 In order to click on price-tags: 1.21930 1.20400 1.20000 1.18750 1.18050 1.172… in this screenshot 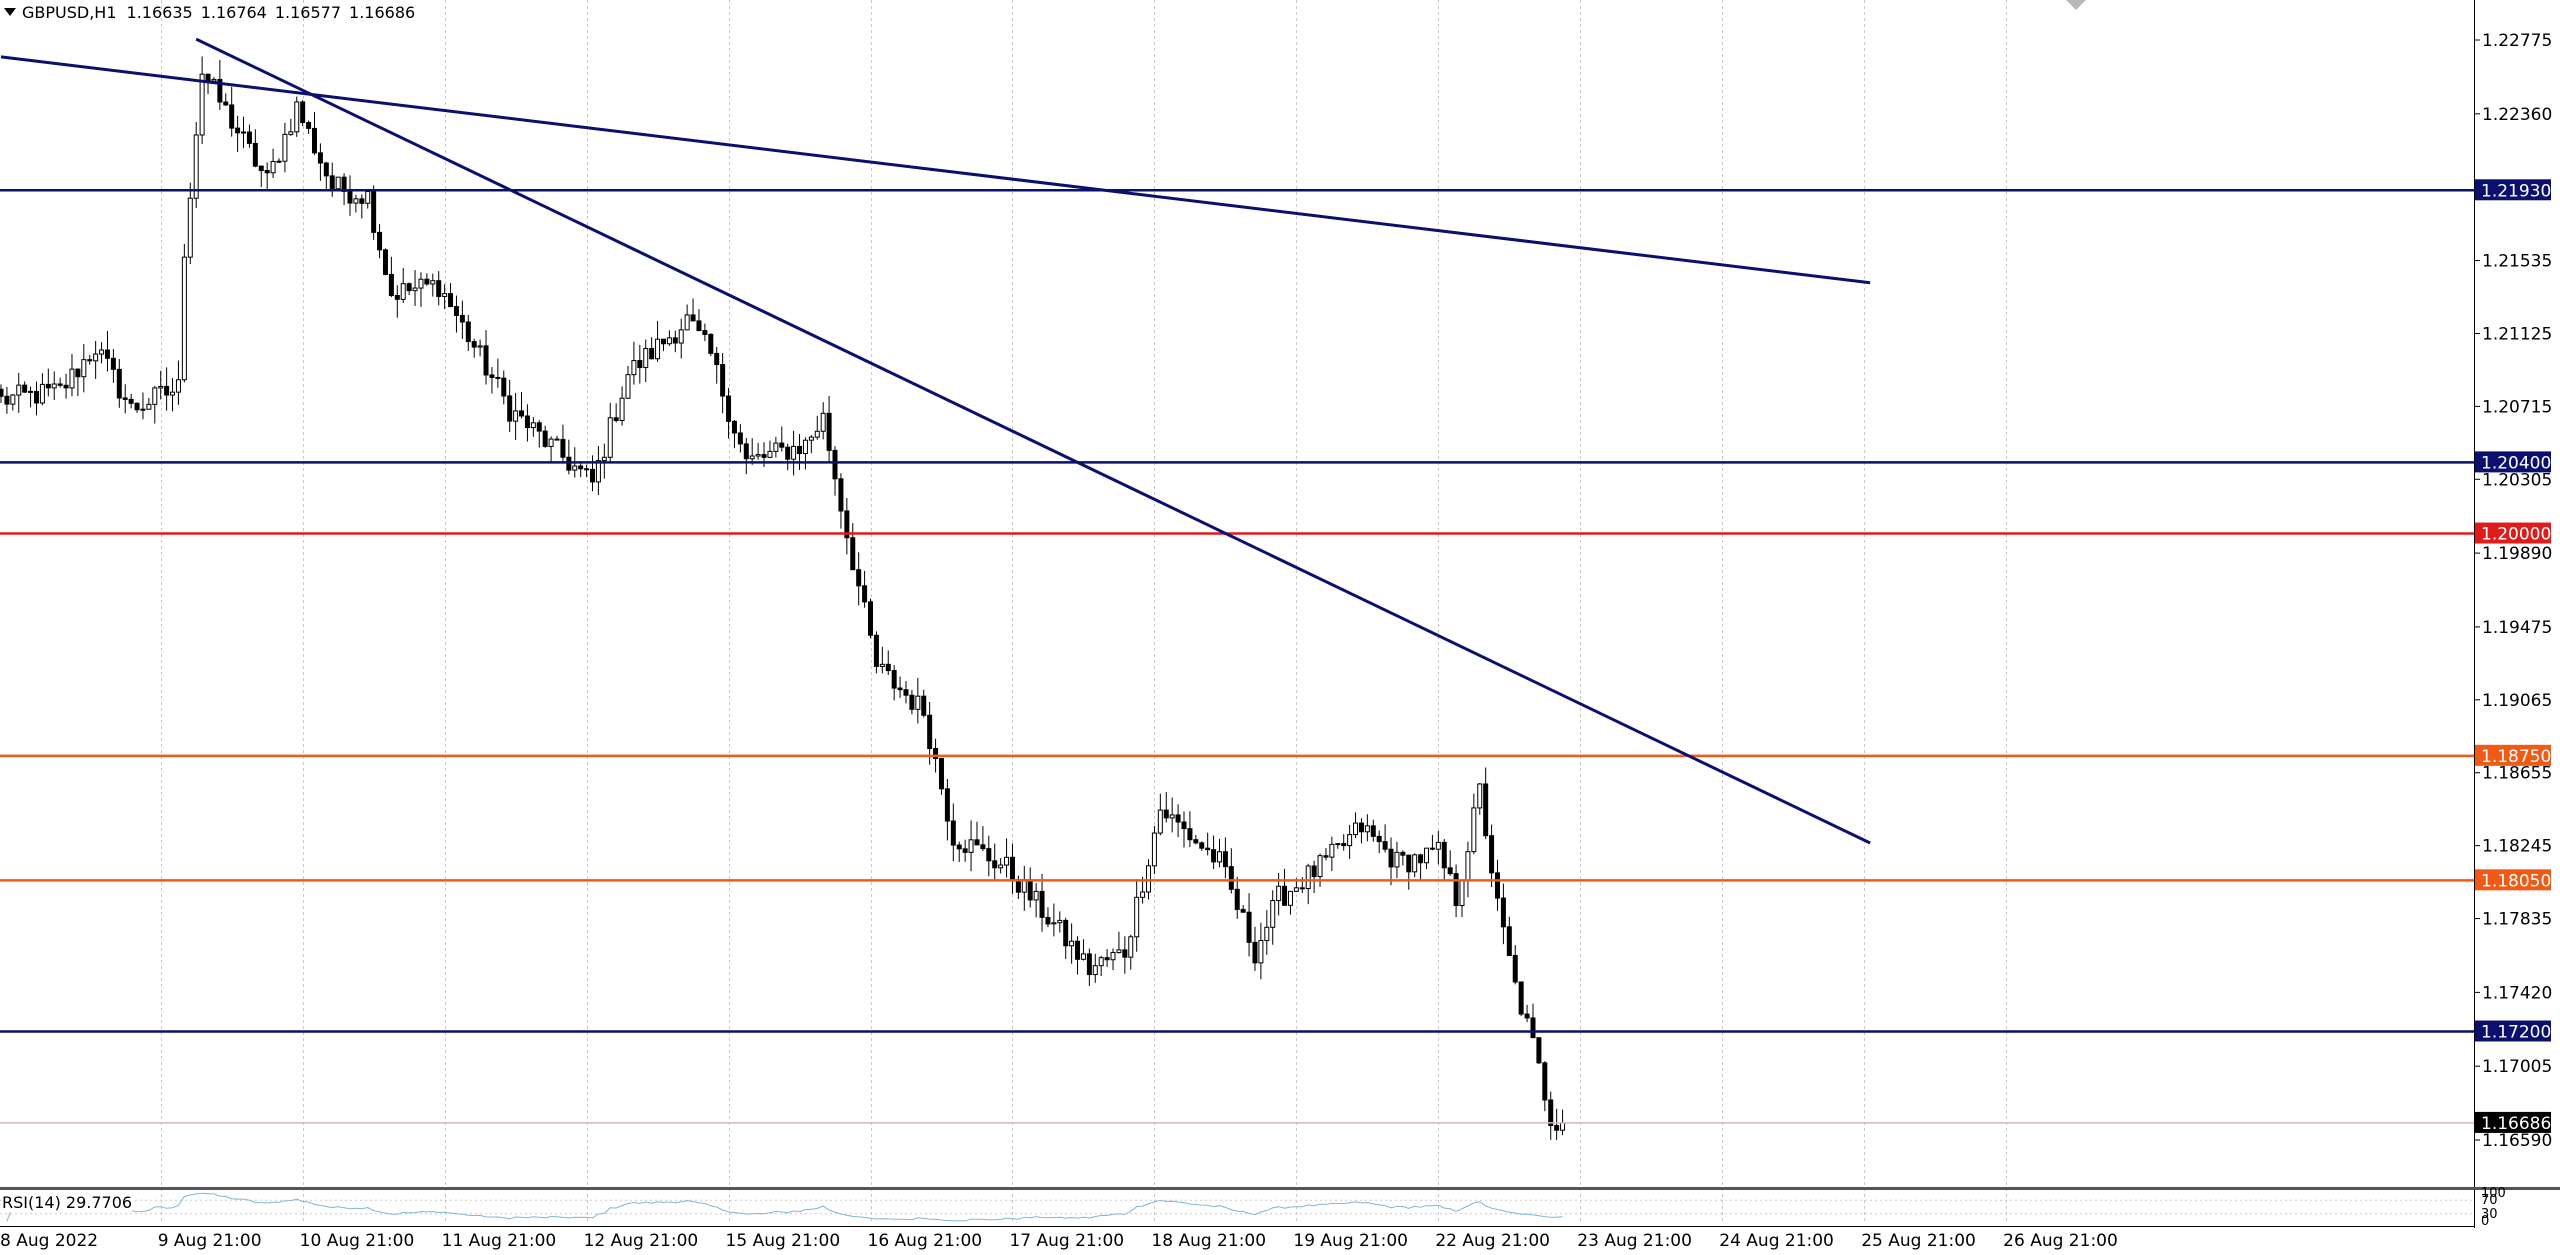, I will do `click(2513, 656)`.